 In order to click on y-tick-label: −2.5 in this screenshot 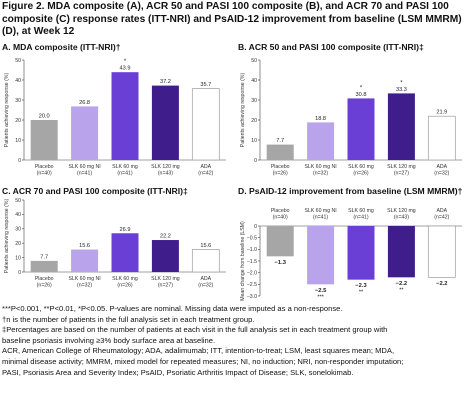, I will do `click(252, 285)`.